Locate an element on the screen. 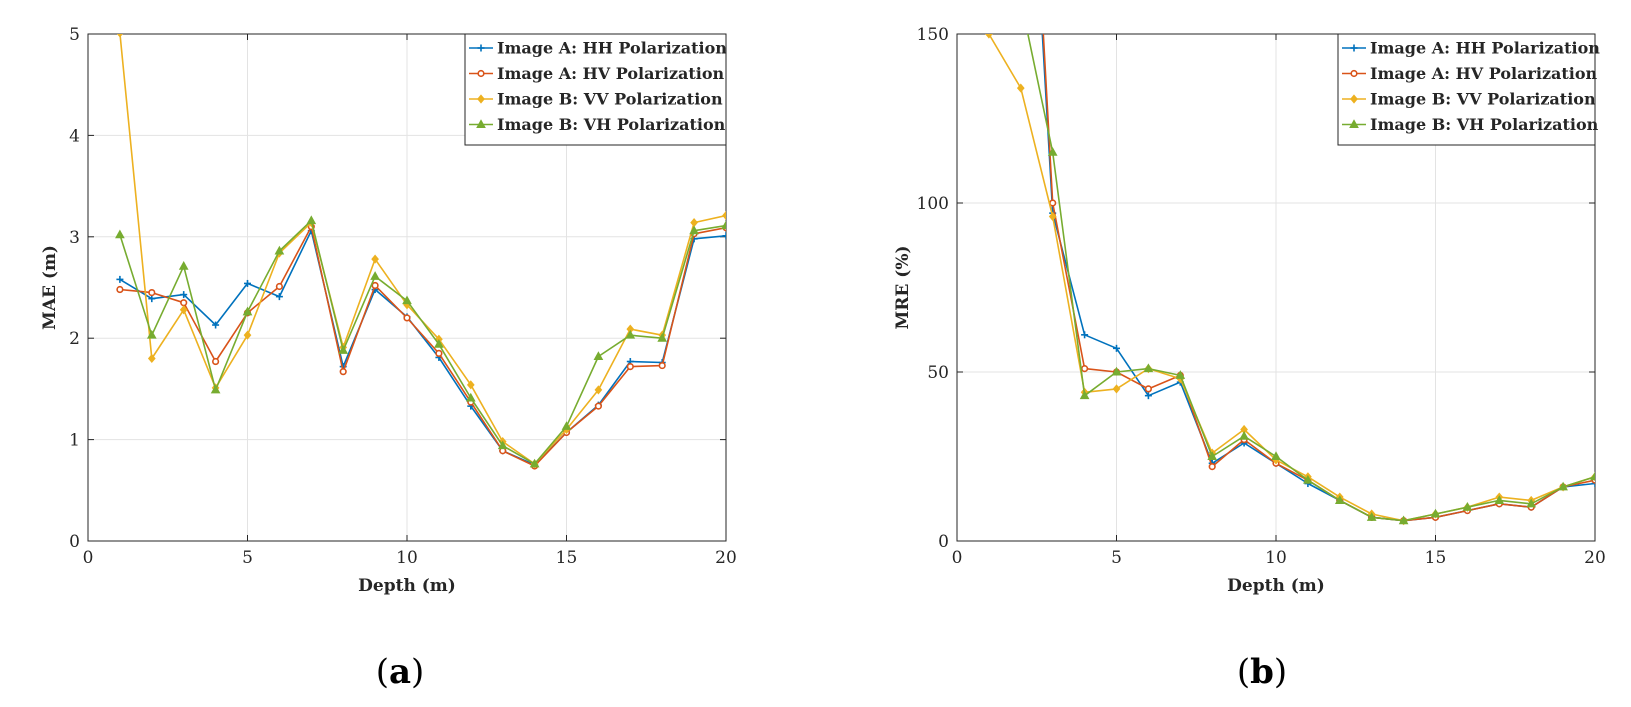 The height and width of the screenshot is (707, 1631). series-image-a-hv-polarization is located at coordinates (421, 346).